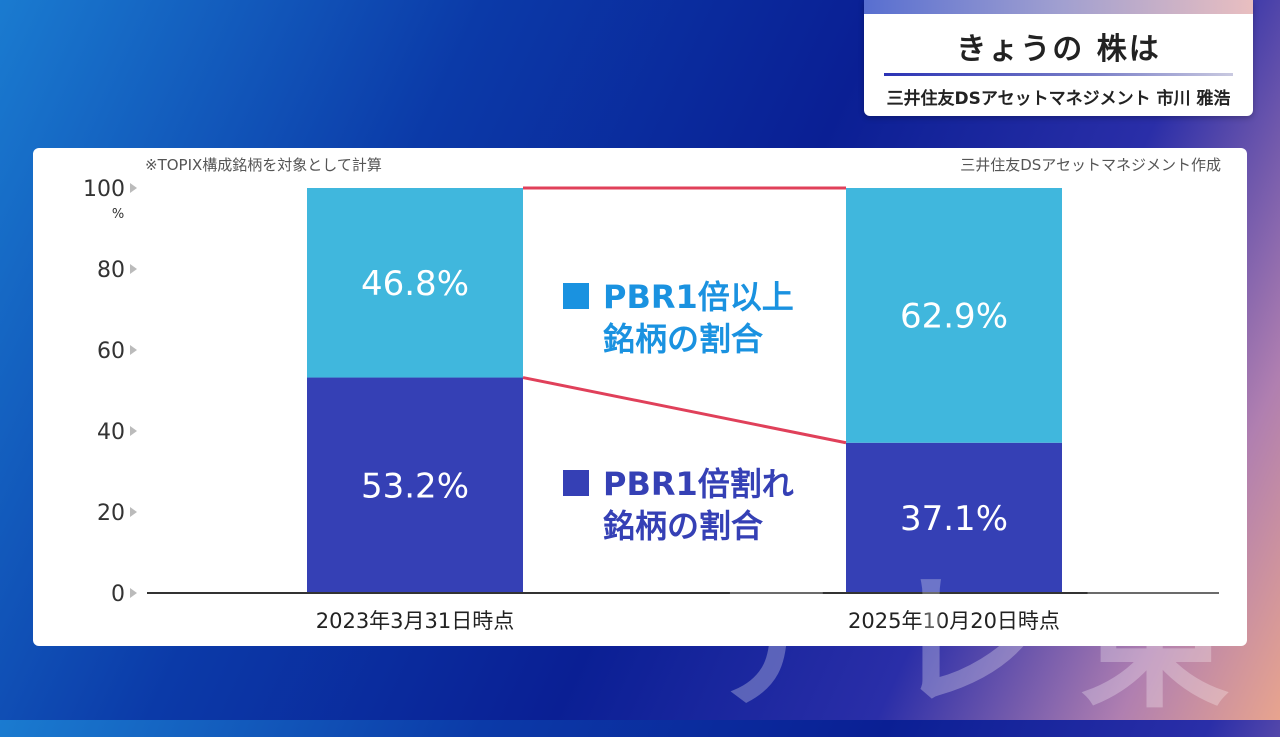  Describe the element at coordinates (1090, 165) in the screenshot. I see `source-note: 三井住友DSアセットマネジメント作成` at that location.